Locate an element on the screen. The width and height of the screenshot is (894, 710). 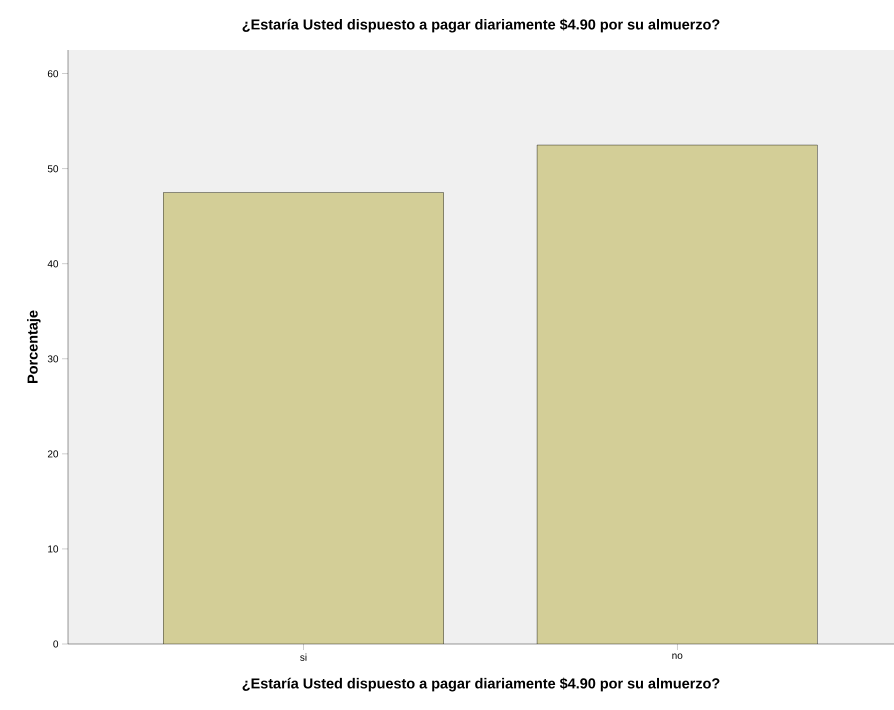
y-tick-label: 10 is located at coordinates (53, 548).